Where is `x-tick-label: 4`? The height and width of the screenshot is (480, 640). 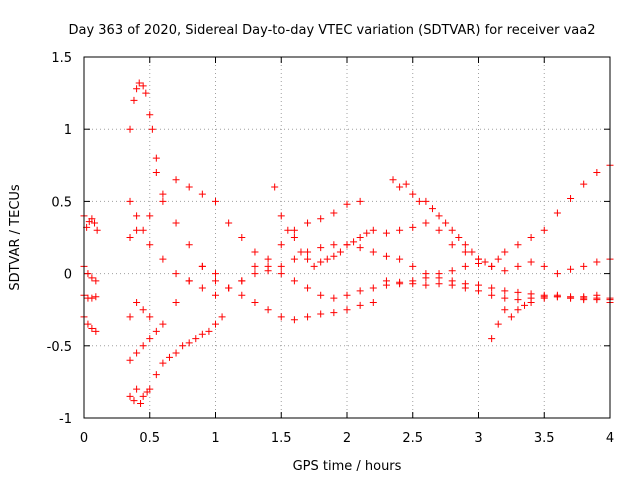
x-tick-label: 4 is located at coordinates (610, 438).